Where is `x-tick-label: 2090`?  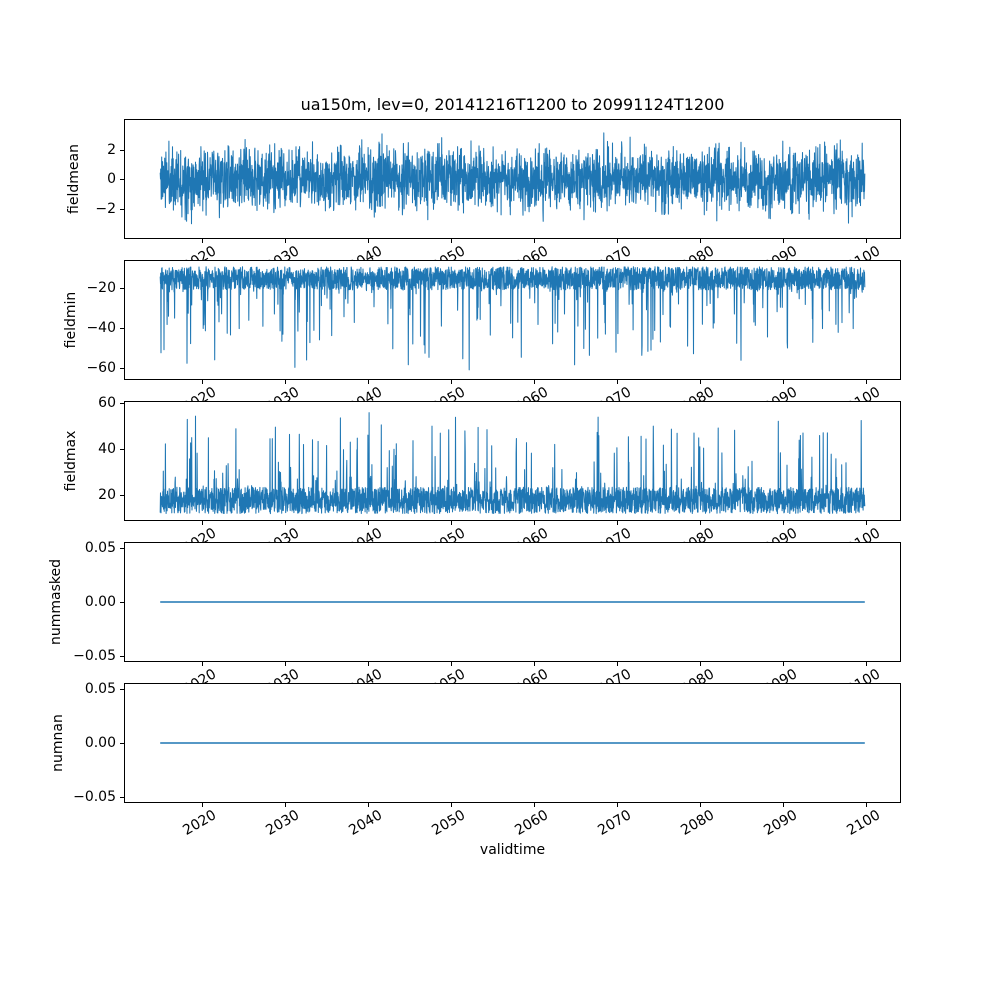
x-tick-label: 2090 is located at coordinates (781, 823).